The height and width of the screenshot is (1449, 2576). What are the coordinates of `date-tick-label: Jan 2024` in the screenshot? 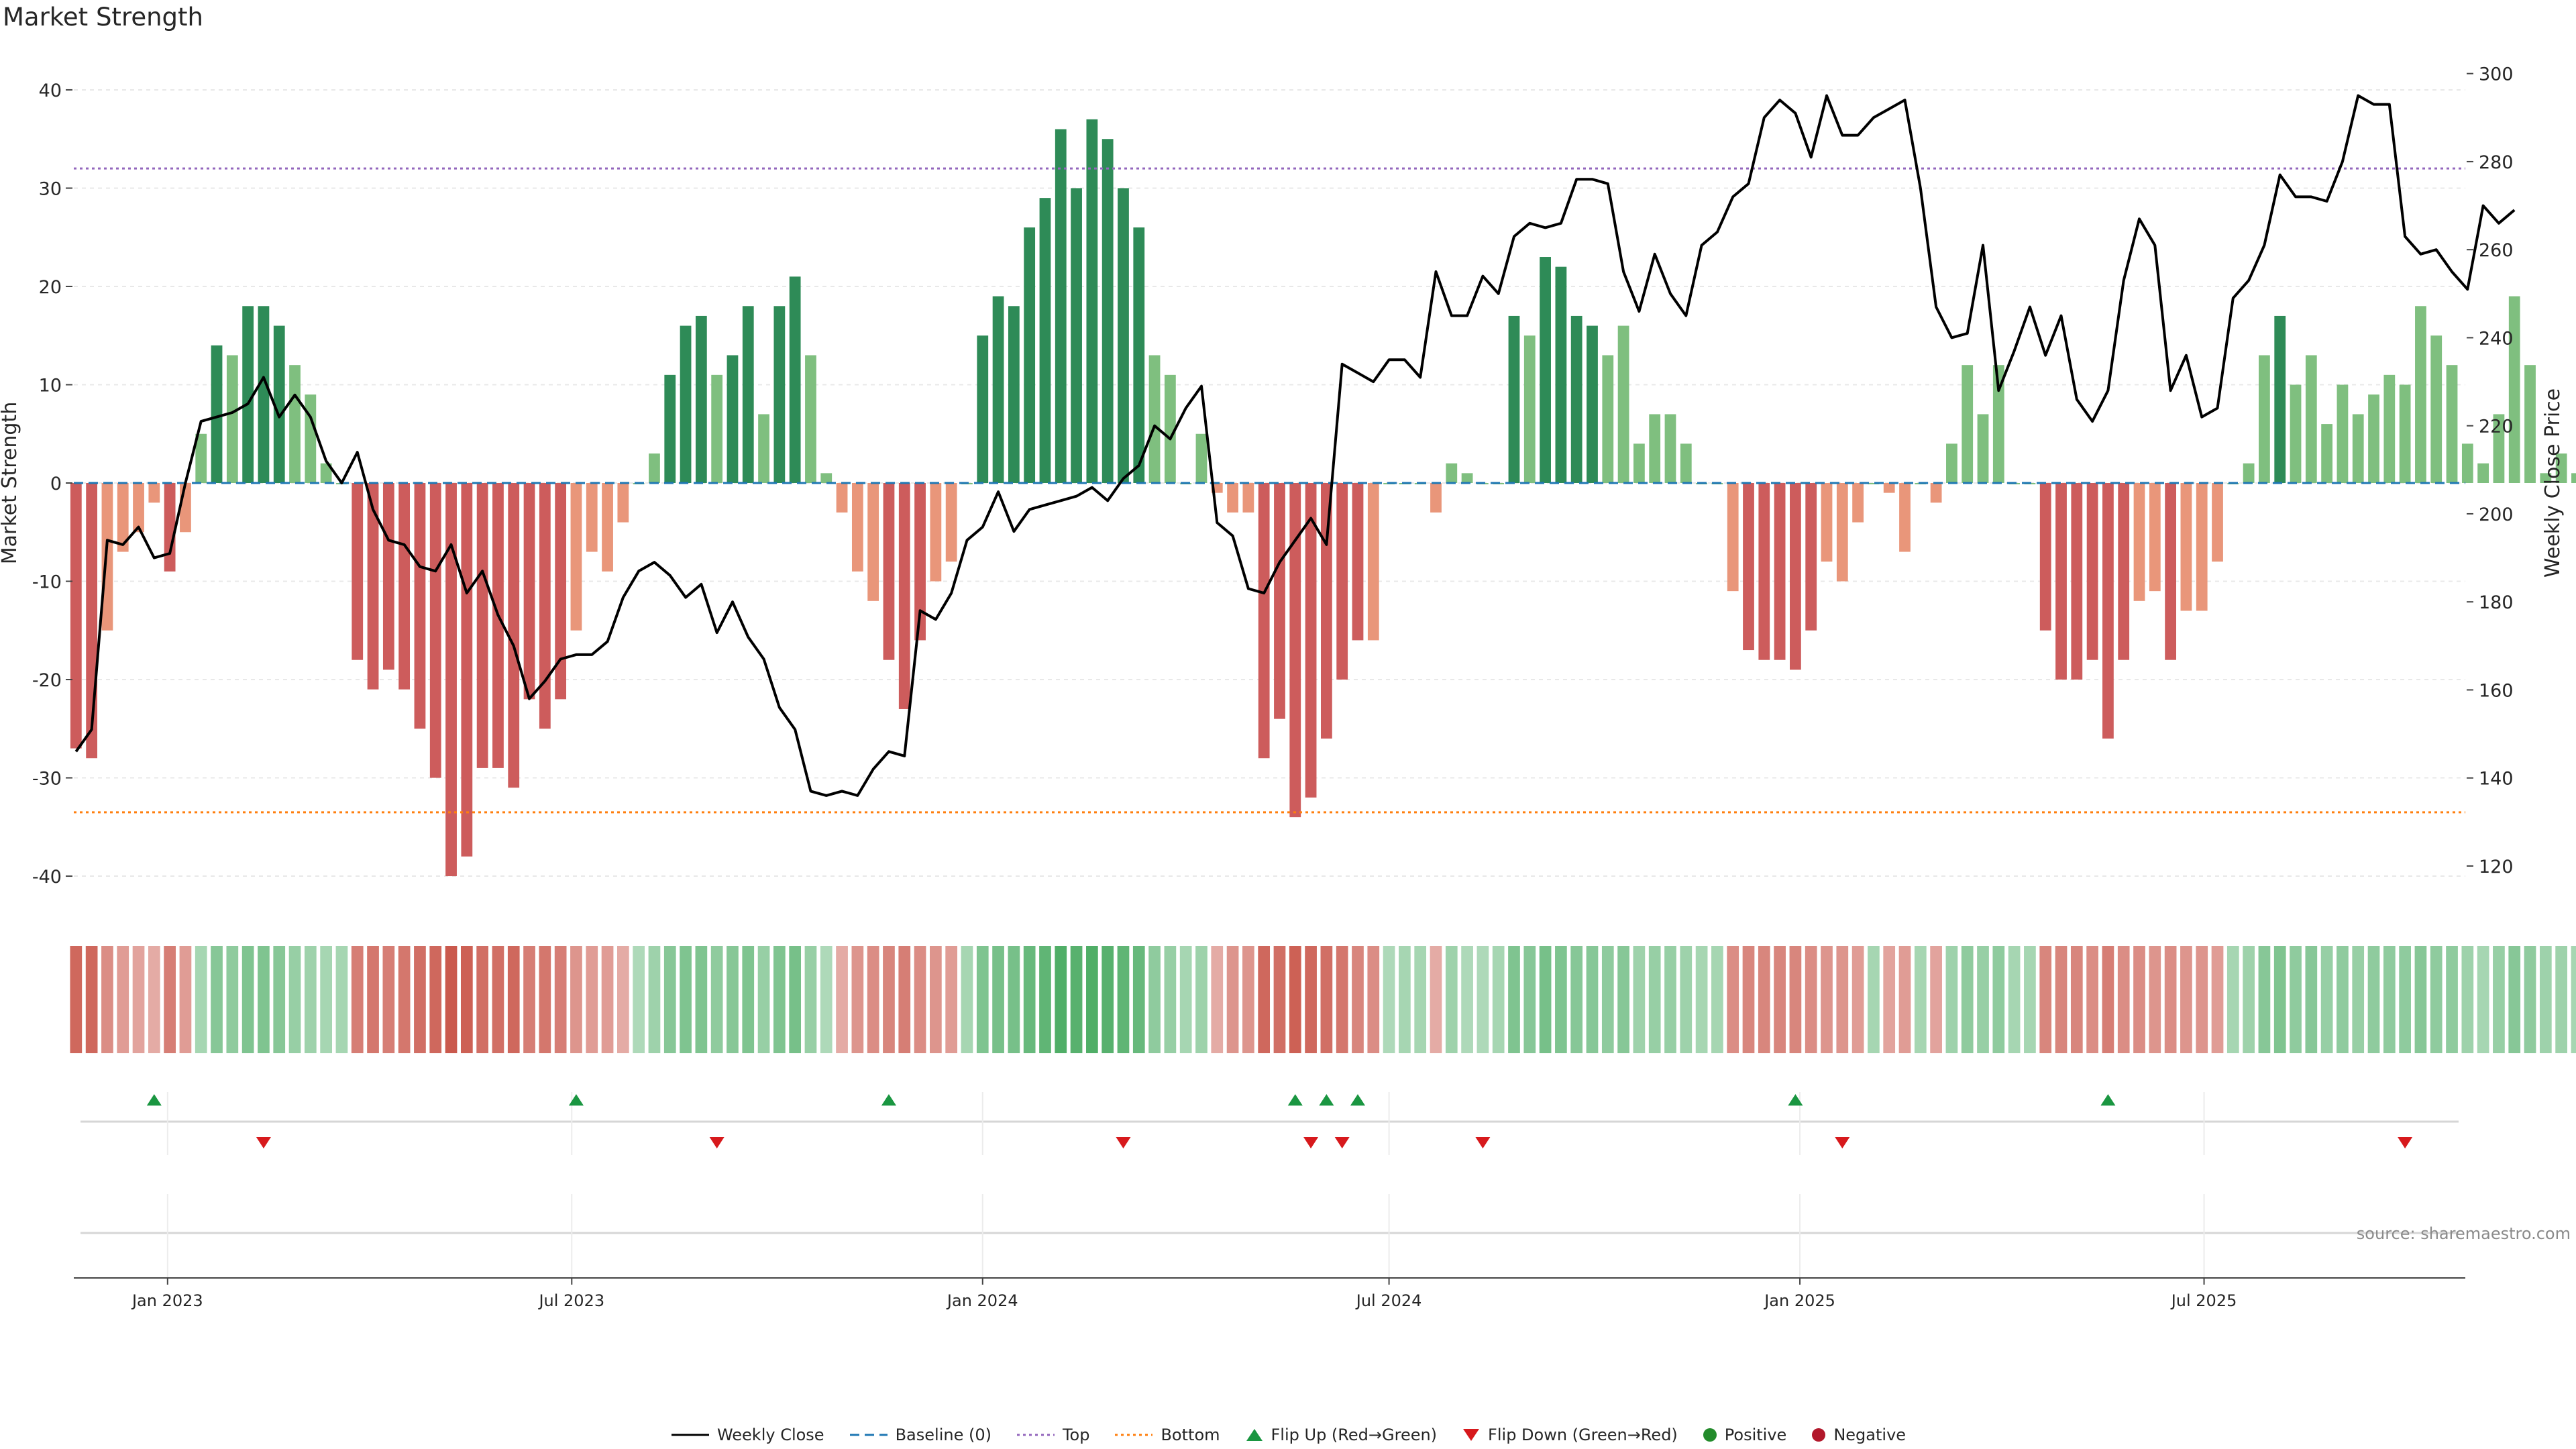 It's located at (982, 1300).